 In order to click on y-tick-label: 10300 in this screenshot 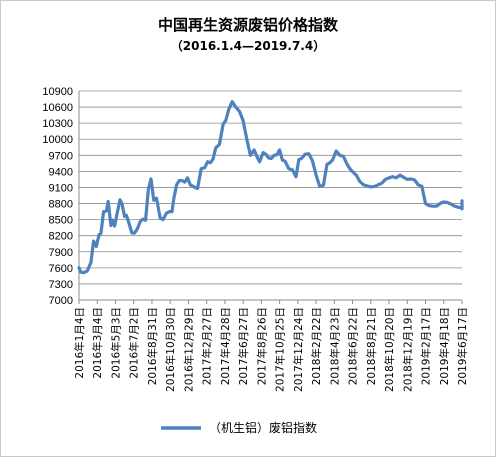, I will do `click(57, 124)`.